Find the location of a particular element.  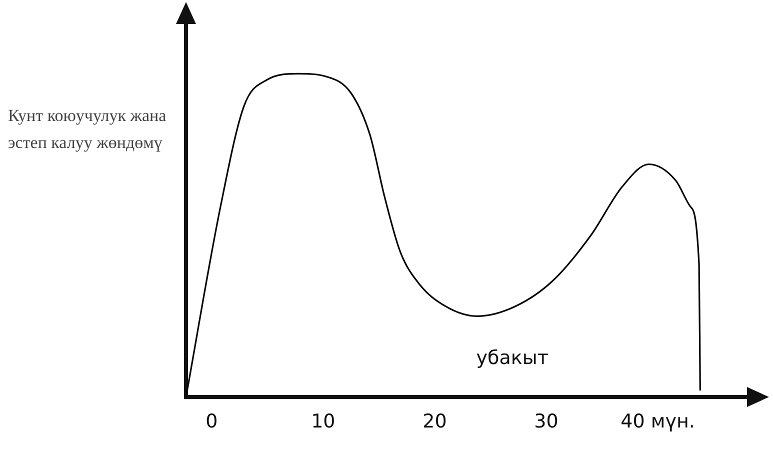

y-axis-title: Кунт коюучулук жана эстеп калуу жөндөмү is located at coordinates (88, 129).